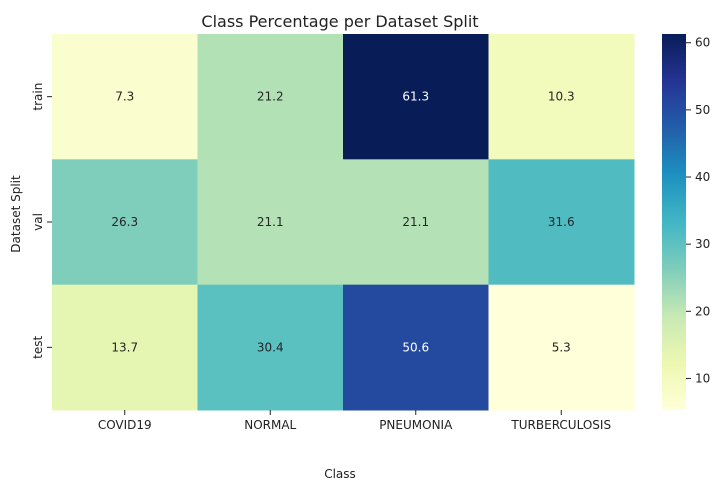  What do you see at coordinates (340, 474) in the screenshot?
I see `x-axis-label: Class` at bounding box center [340, 474].